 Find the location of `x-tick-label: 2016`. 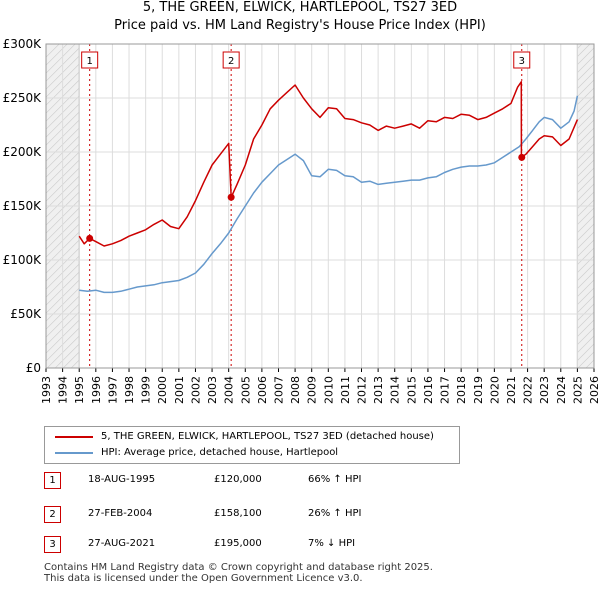

x-tick-label: 2016 is located at coordinates (428, 390).